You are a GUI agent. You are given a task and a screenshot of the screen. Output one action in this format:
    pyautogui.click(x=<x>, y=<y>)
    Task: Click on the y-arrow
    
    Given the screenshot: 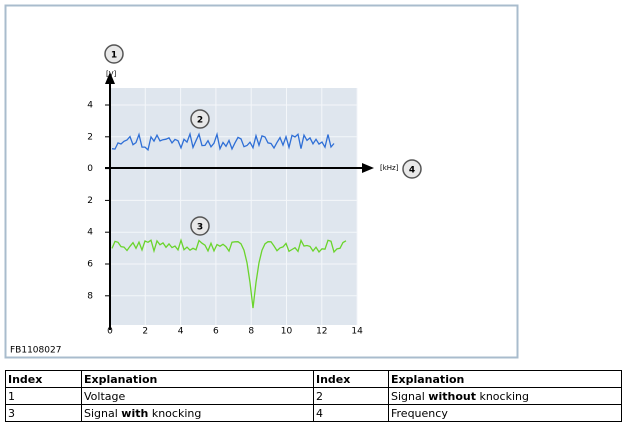 What is the action you would take?
    pyautogui.click(x=110, y=78)
    